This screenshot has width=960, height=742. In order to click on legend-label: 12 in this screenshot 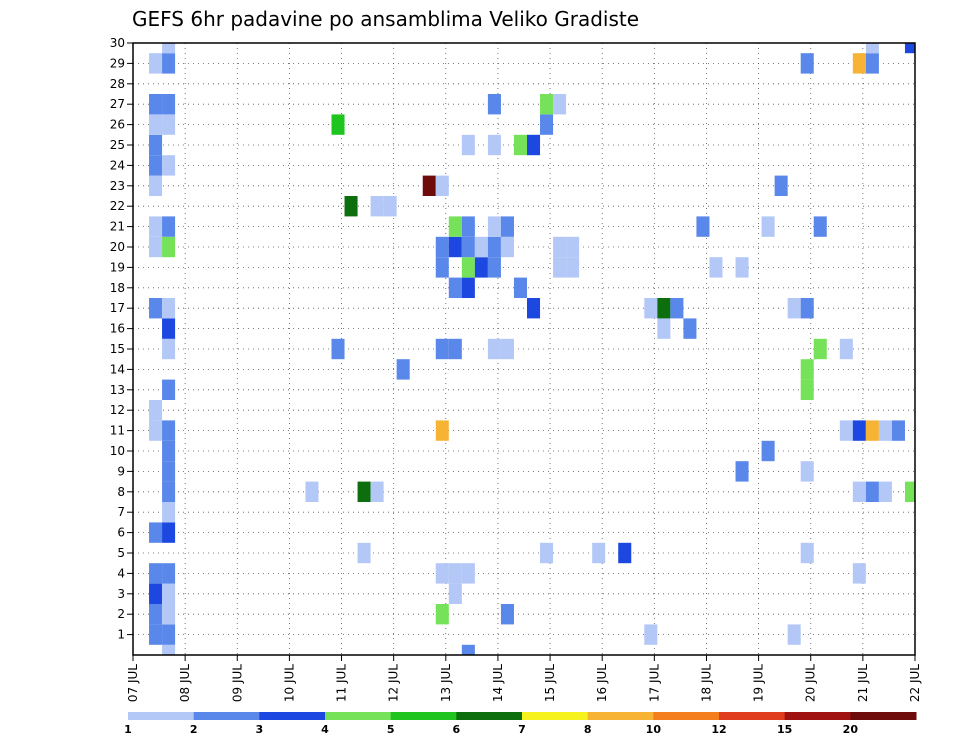, I will do `click(718, 729)`.